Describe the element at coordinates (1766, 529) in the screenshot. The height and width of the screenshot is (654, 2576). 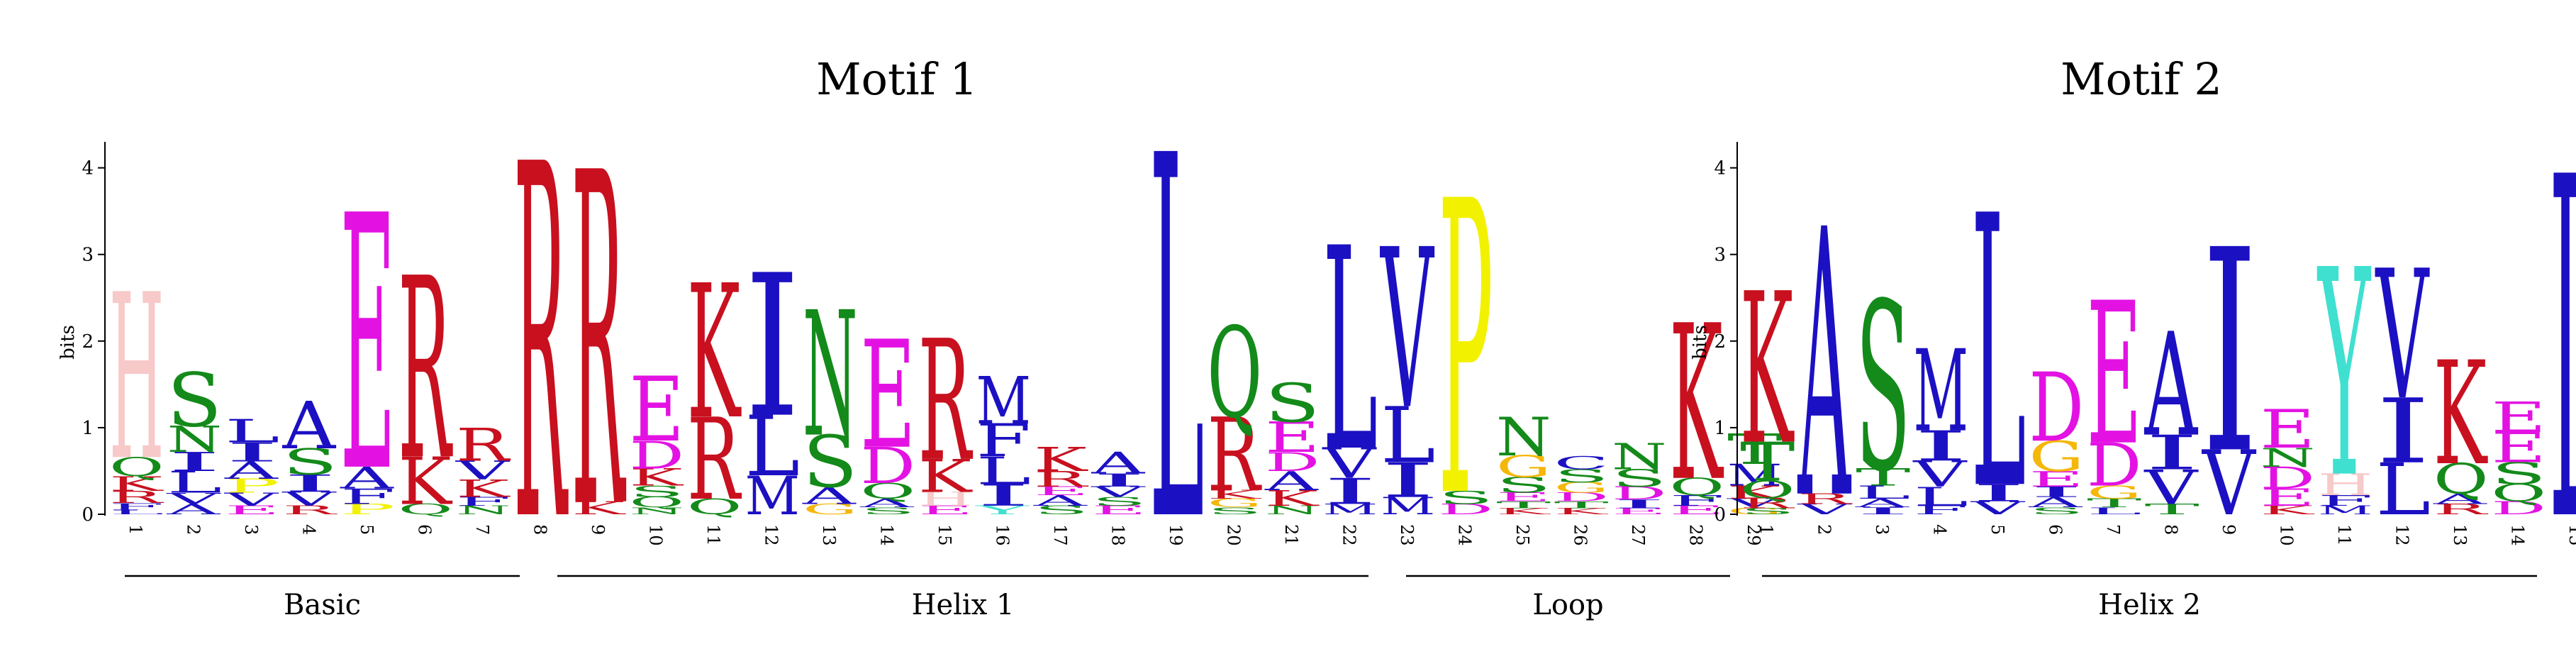
I see `x-tick-label: 1` at that location.